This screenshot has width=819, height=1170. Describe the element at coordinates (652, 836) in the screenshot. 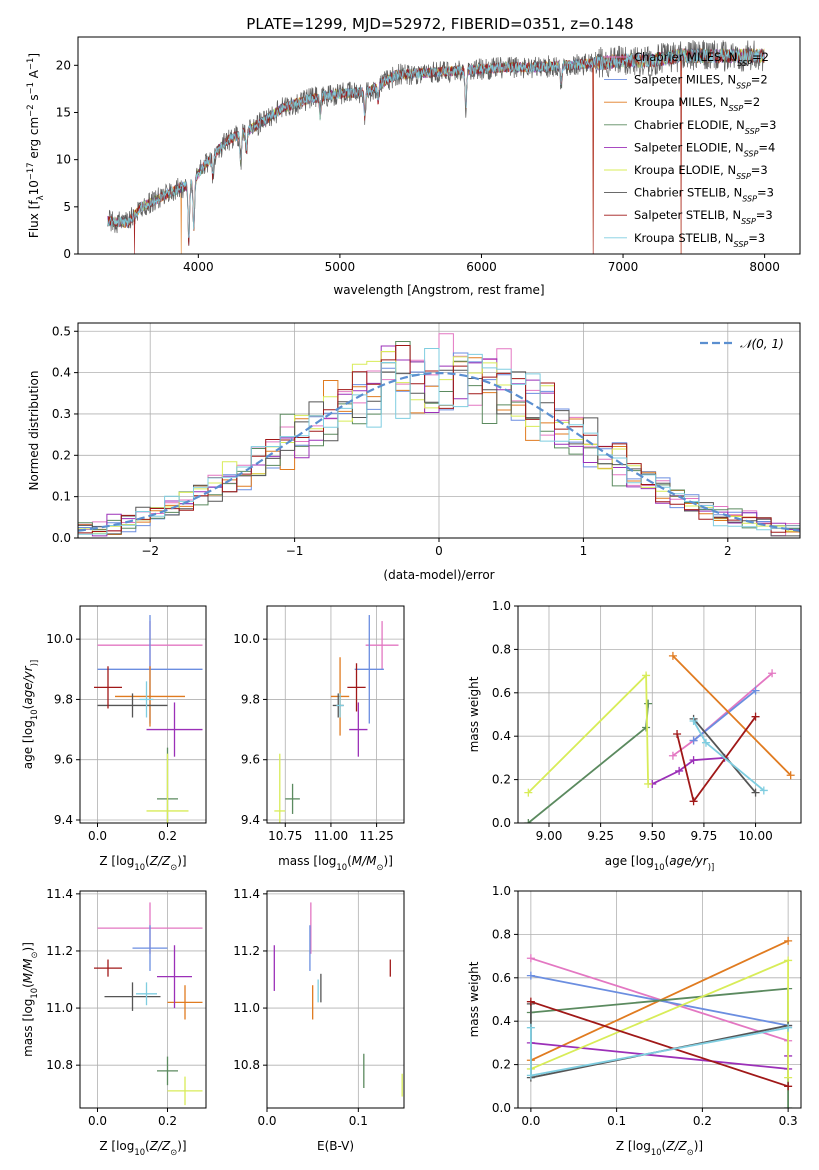

I see `weight_vs_age-xtick-label: 9.50` at that location.